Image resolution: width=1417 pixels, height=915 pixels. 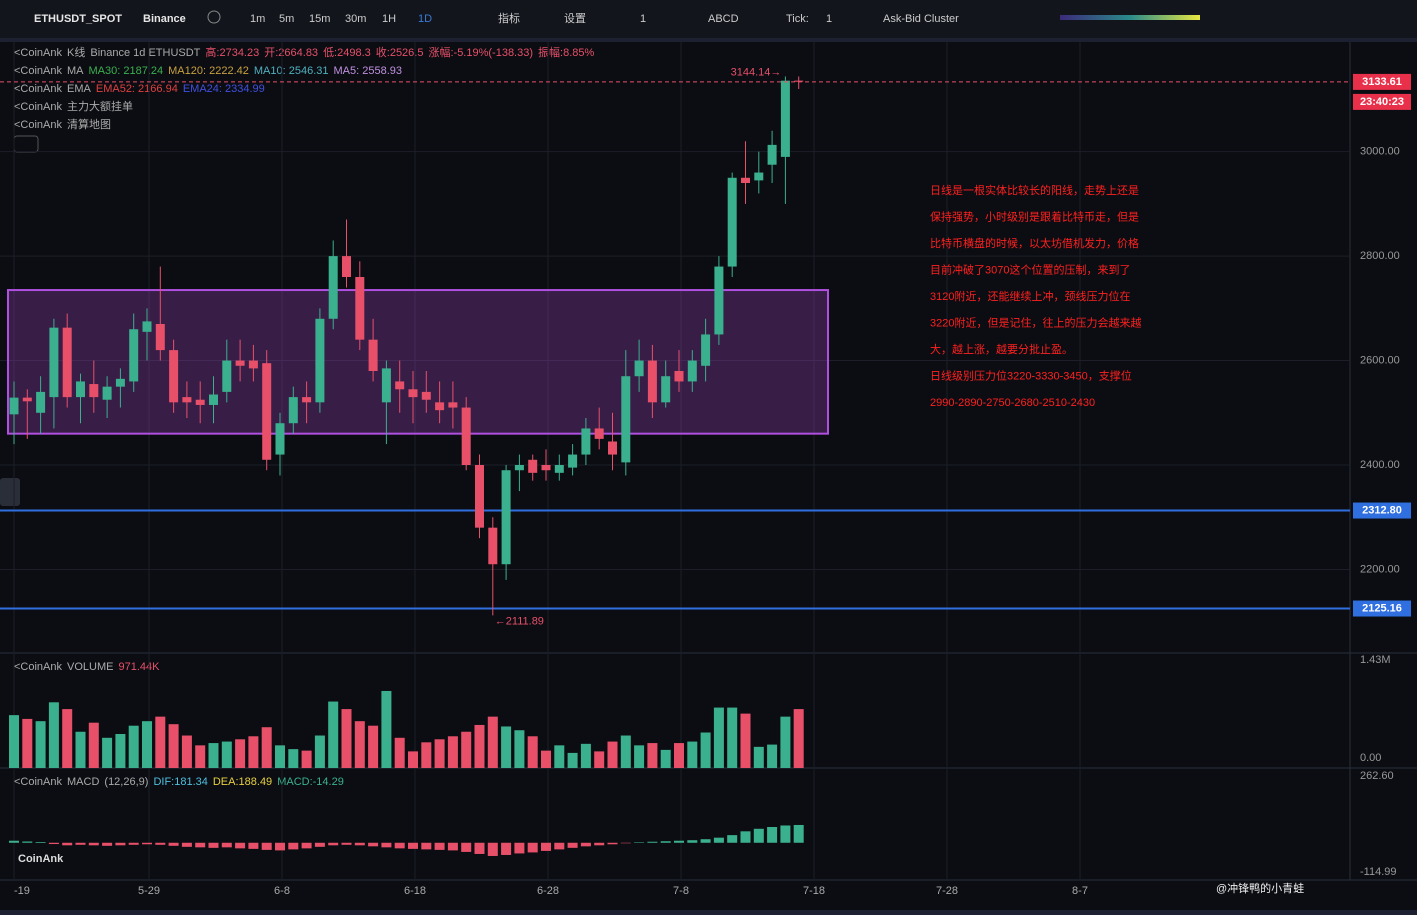 What do you see at coordinates (425, 19) in the screenshot?
I see `interval-button: 1D` at bounding box center [425, 19].